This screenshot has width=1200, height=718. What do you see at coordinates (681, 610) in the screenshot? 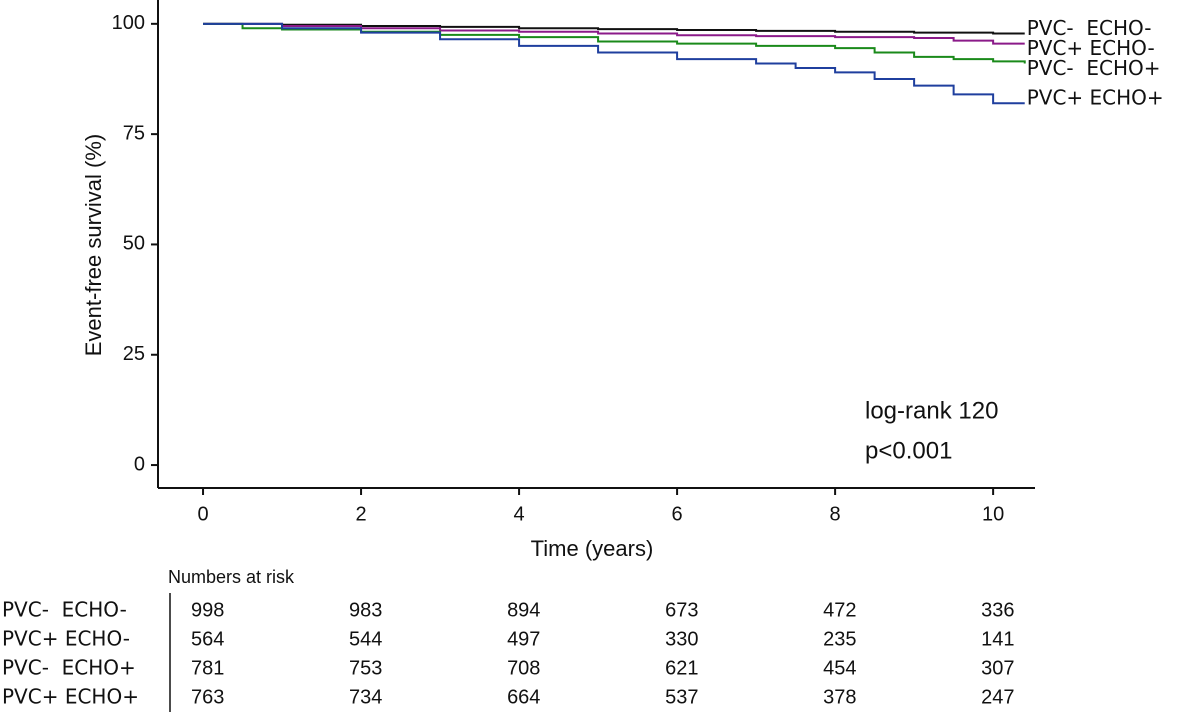
I see `risk-count: 673` at bounding box center [681, 610].